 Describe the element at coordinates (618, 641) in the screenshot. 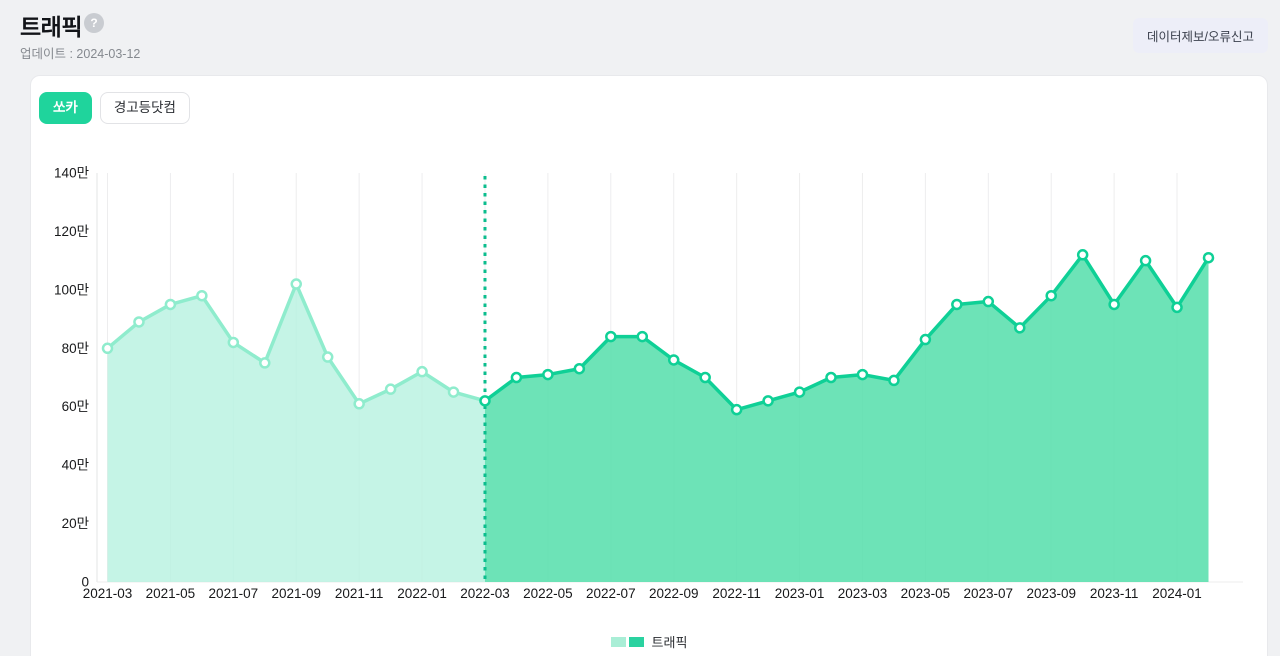

I see `legend-swatch-light` at that location.